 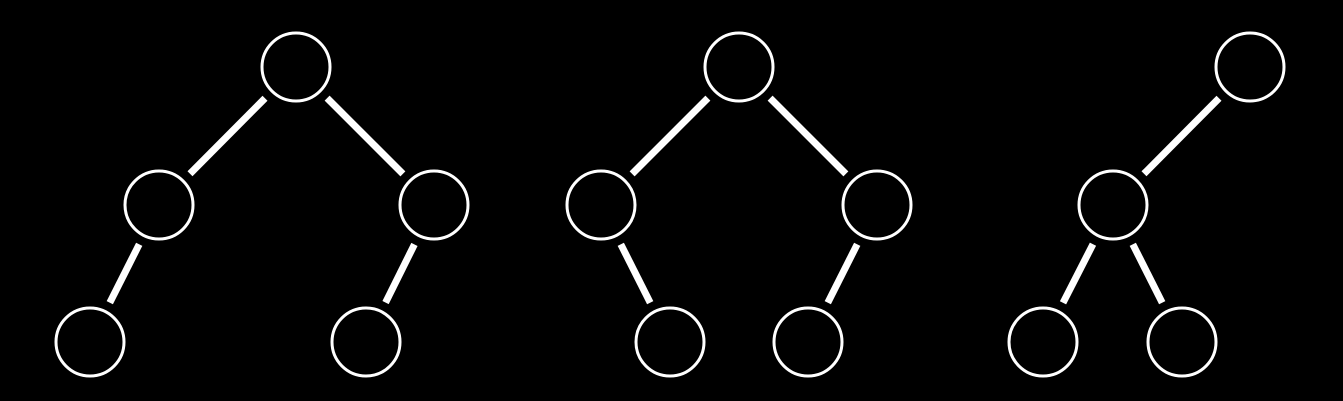 What do you see at coordinates (1181, 136) in the screenshot?
I see `tree-3-edge-root-left` at bounding box center [1181, 136].